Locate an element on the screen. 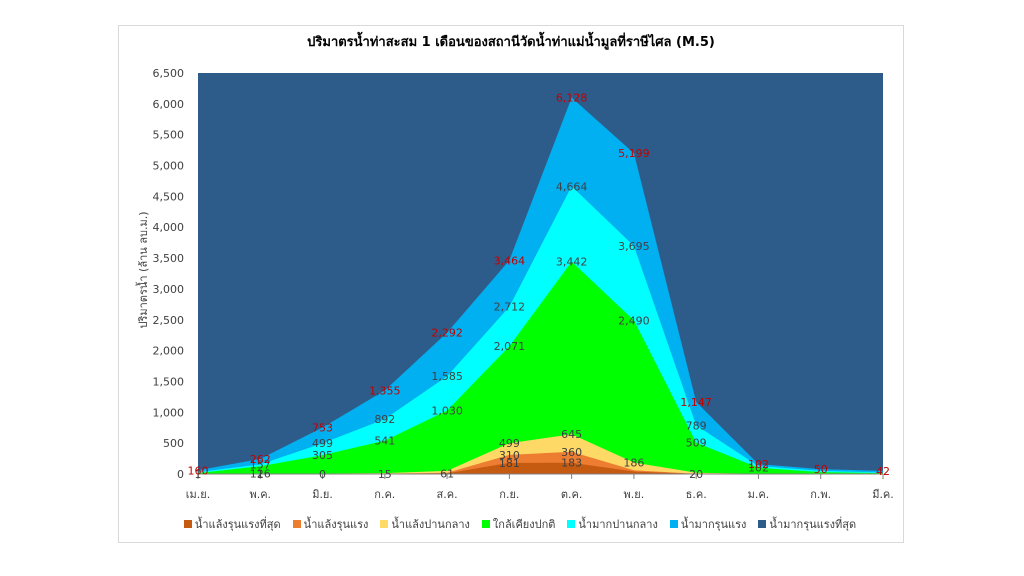  x-tick-label: มิ.ย. is located at coordinates (322, 494).